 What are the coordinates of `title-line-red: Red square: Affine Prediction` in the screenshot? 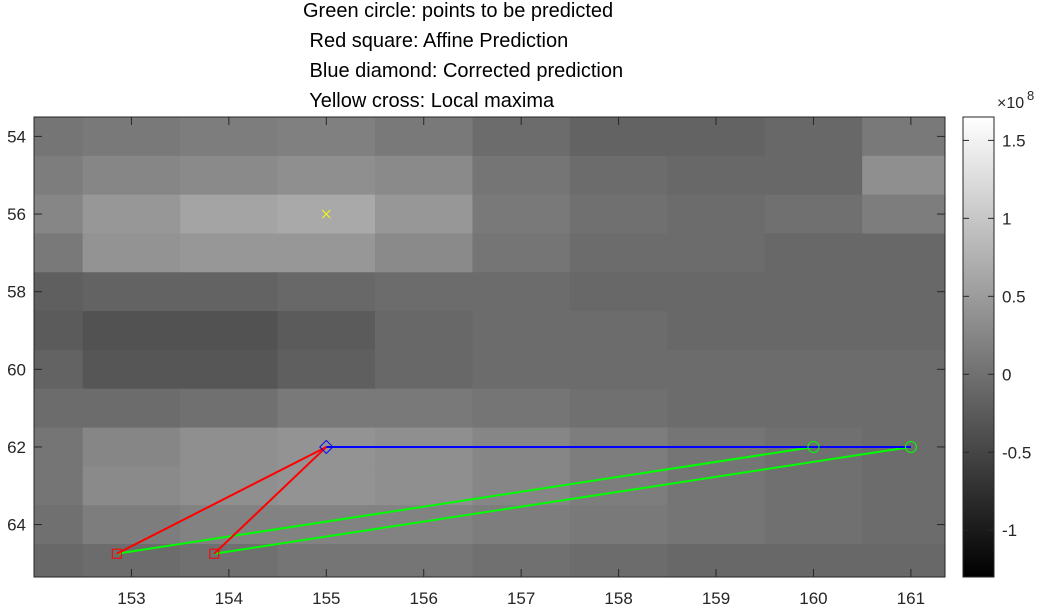 It's located at (436, 41).